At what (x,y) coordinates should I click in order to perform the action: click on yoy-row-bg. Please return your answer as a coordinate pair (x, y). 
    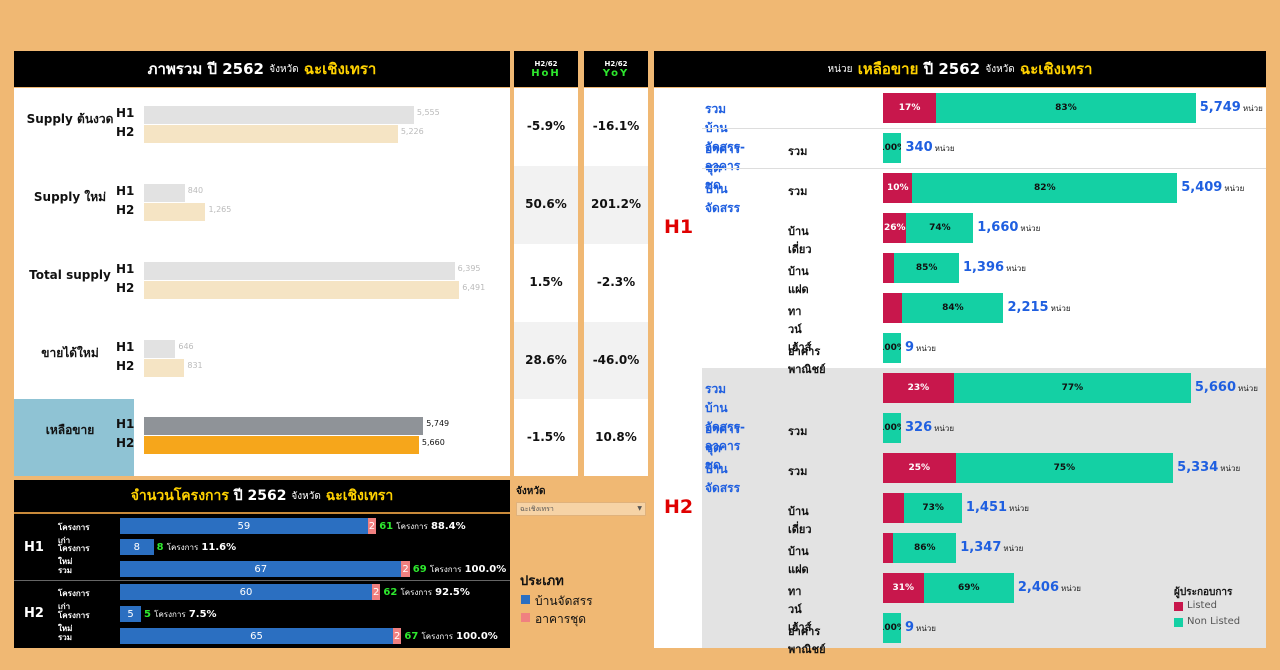
    Looking at the image, I should click on (616, 205).